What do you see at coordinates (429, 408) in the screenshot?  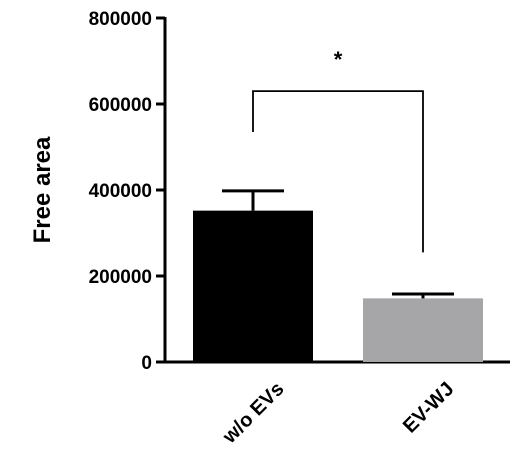 I see `x-tick-label: EV-WJ` at bounding box center [429, 408].